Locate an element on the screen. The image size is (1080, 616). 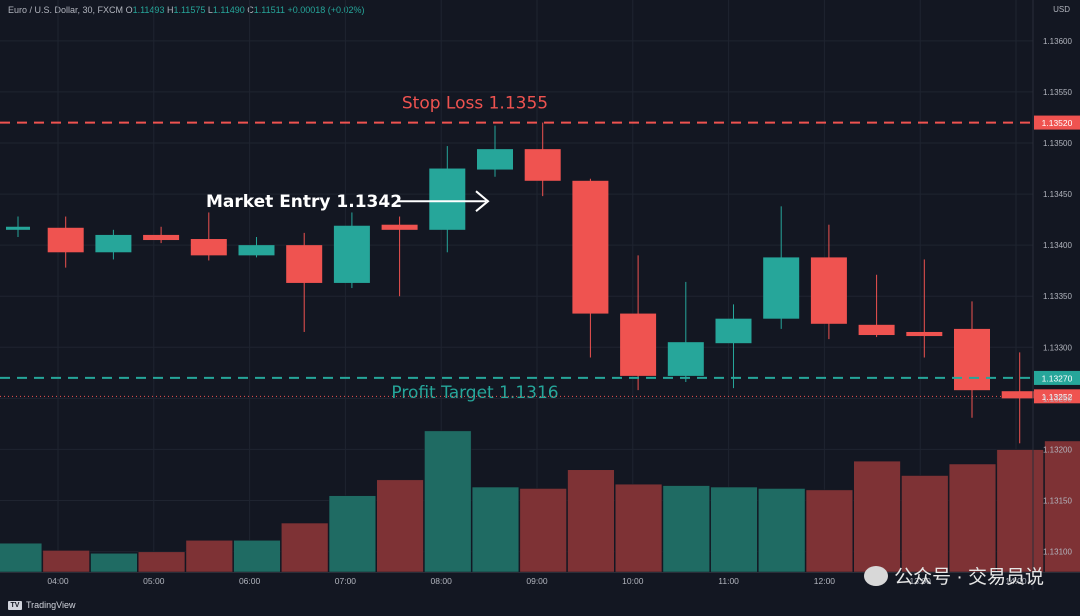
market-entry-label: Market Entry 1.1342 is located at coordinates (304, 202).